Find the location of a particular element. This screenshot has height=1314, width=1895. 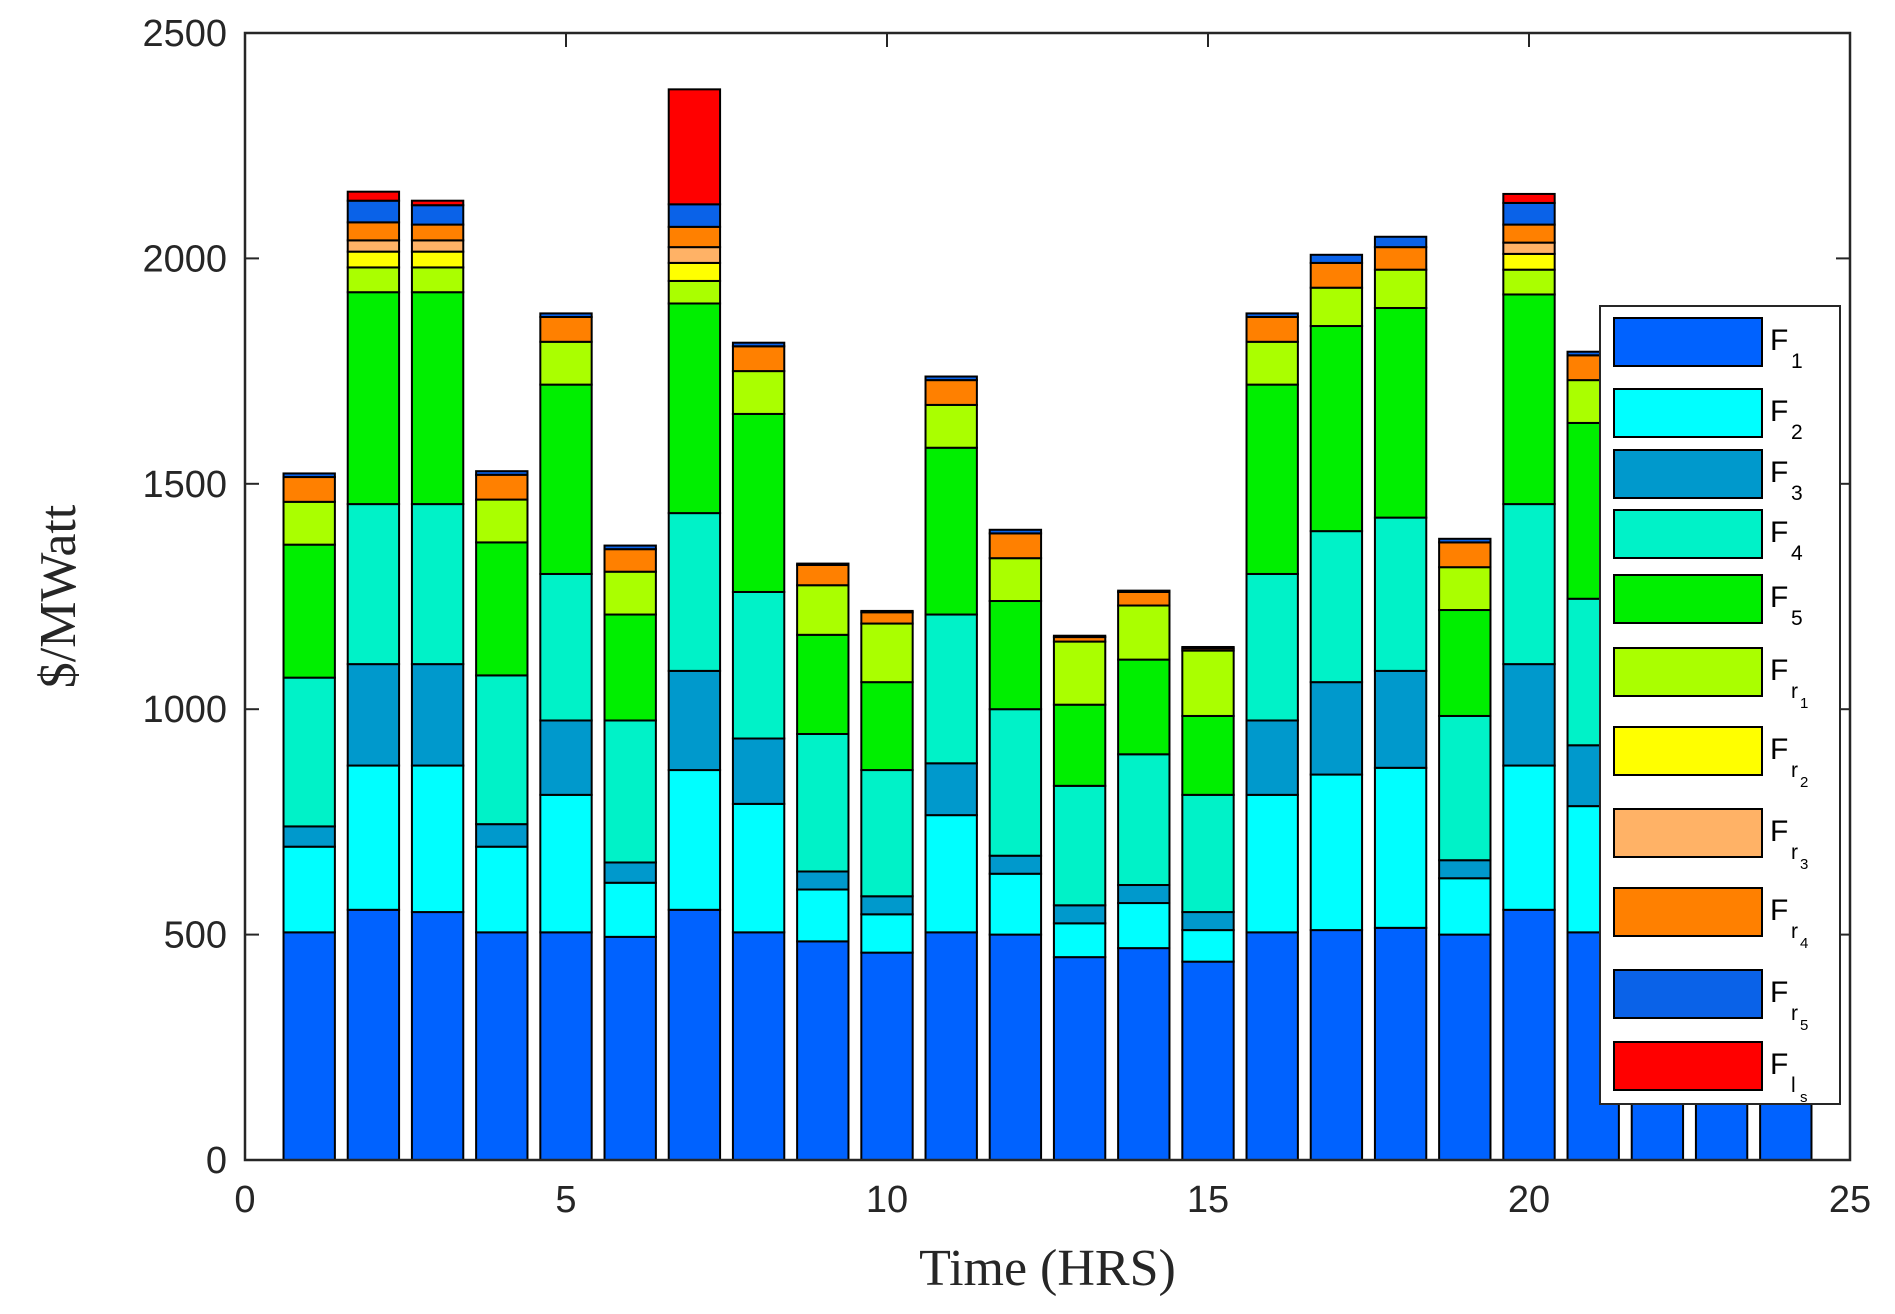

legend-label-subsub: 5 is located at coordinates (1804, 1025).